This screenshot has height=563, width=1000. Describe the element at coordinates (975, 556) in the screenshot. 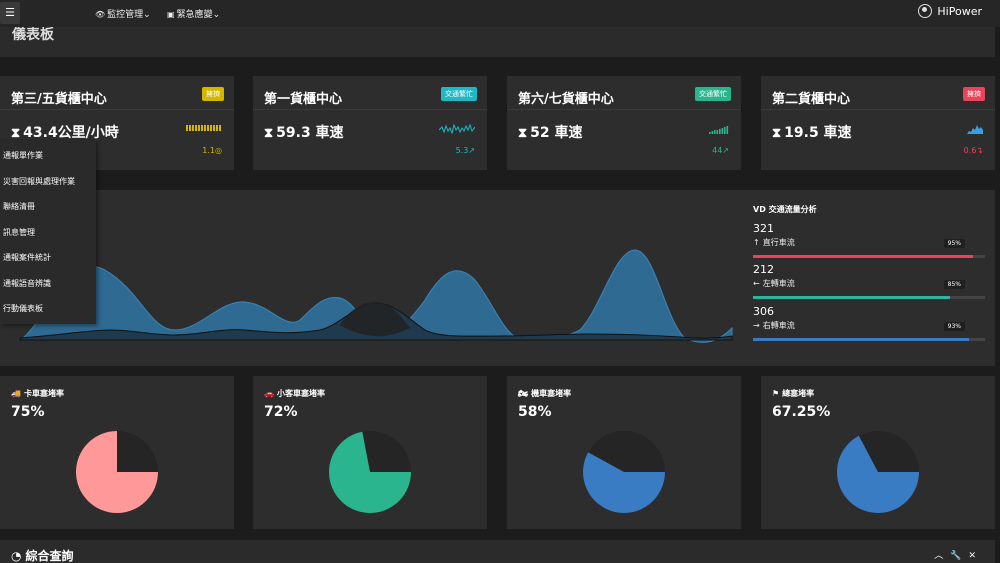

I see `close-icon: ✕` at that location.